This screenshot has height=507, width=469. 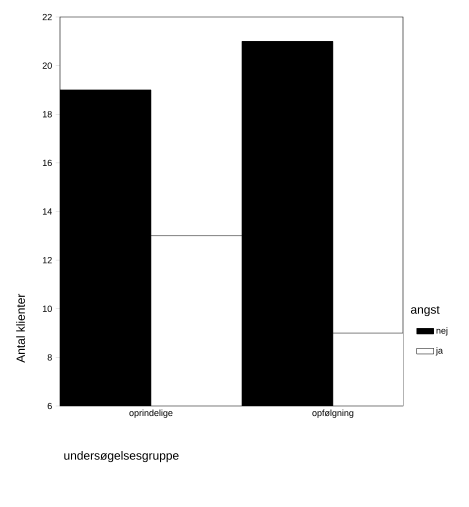 What do you see at coordinates (47, 309) in the screenshot?
I see `y-tick-label: 10` at bounding box center [47, 309].